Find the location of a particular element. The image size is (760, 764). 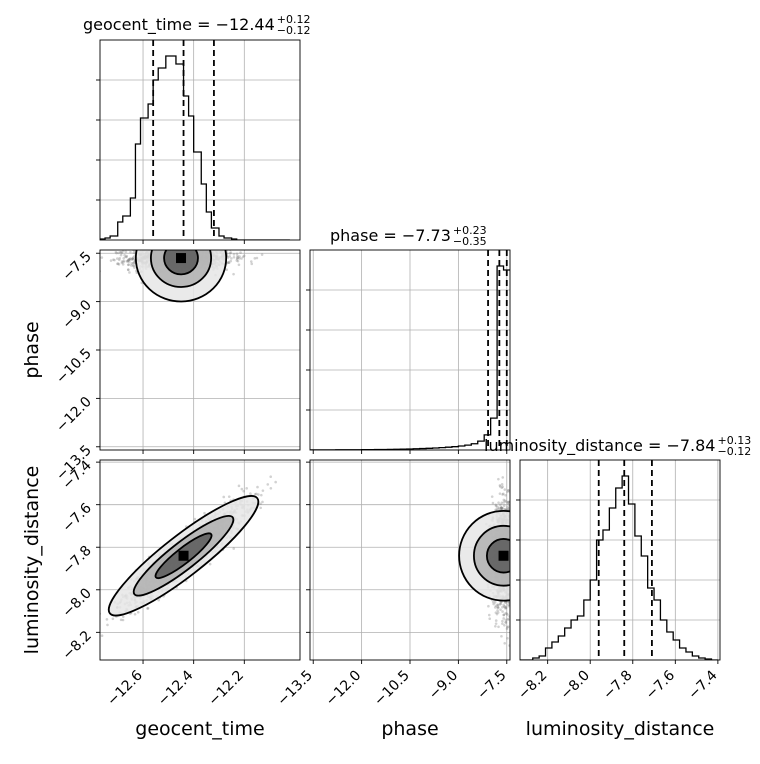

histogram-luminosity-distance is located at coordinates (619, 567).